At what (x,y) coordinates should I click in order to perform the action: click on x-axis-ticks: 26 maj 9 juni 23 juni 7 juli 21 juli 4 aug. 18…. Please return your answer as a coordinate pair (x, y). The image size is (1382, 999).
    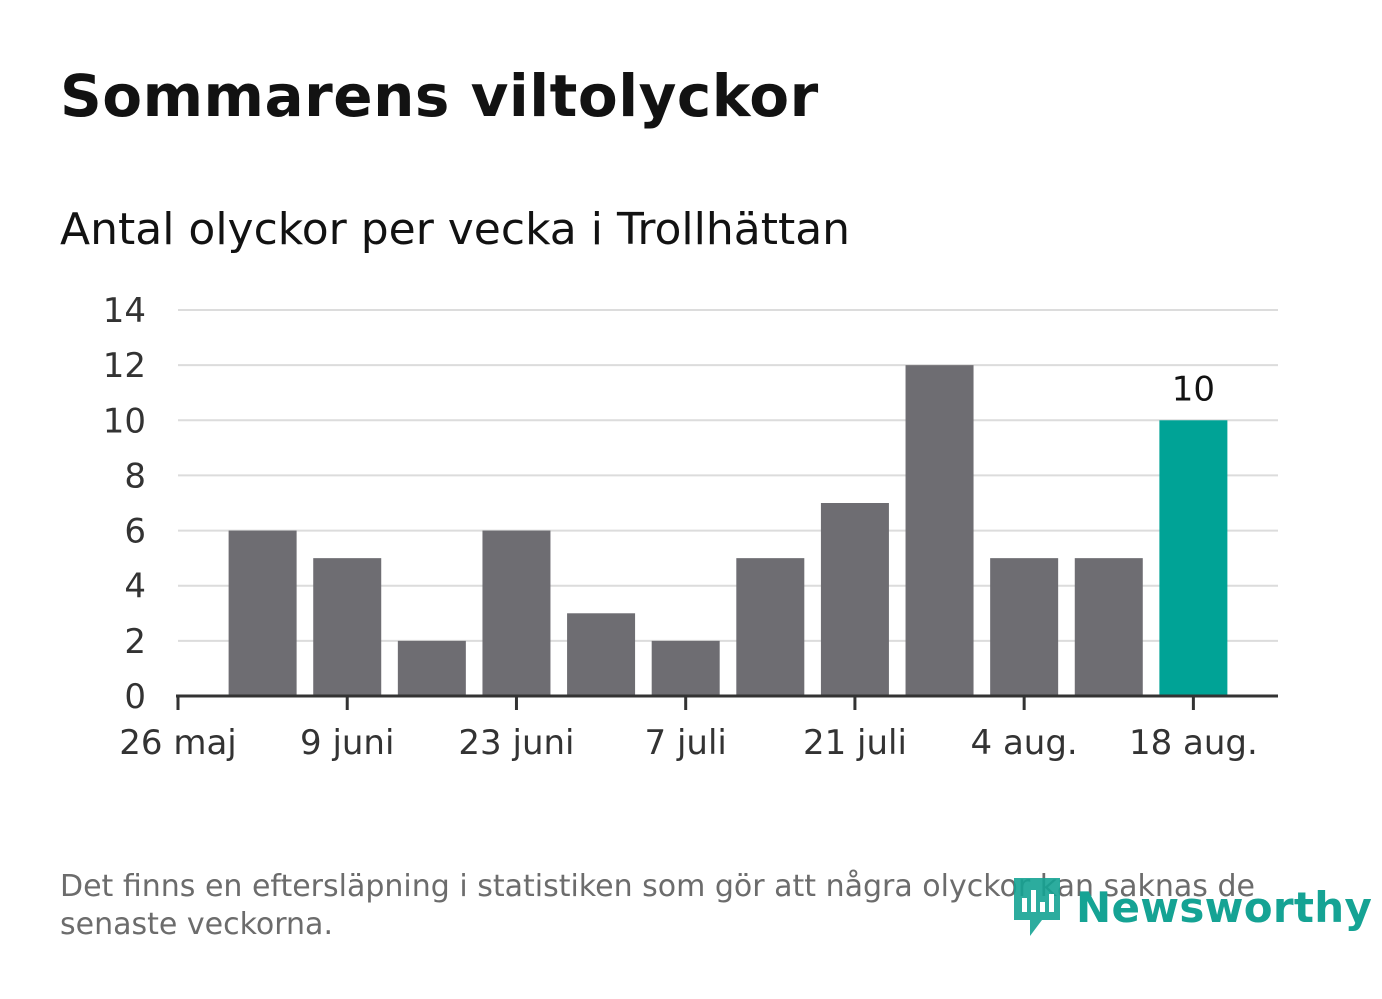
    Looking at the image, I should click on (688, 729).